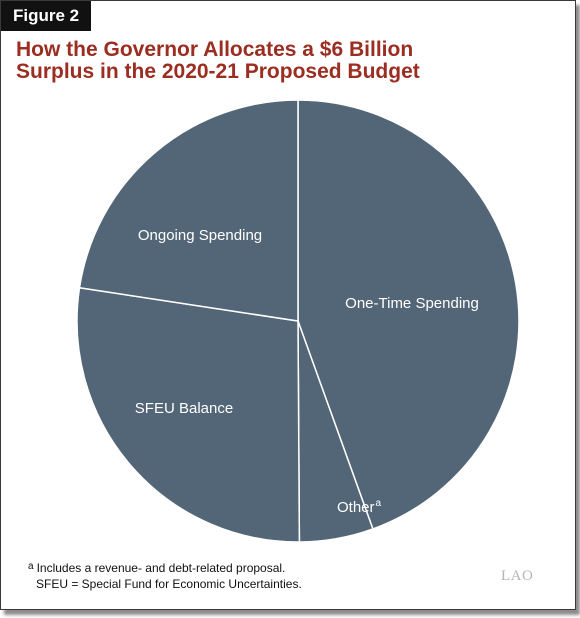 The image size is (580, 618). Describe the element at coordinates (218, 71) in the screenshot. I see `chart-title-line-2: Surplus in the 2020-21 Proposed Budget` at that location.